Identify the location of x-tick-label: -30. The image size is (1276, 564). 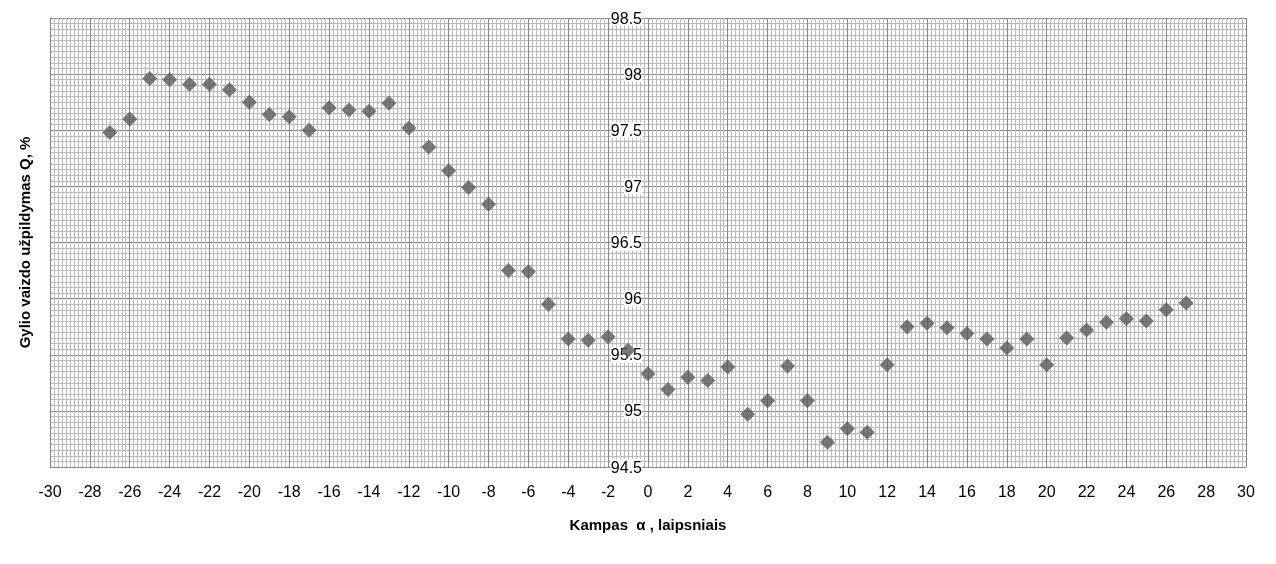
(50, 491).